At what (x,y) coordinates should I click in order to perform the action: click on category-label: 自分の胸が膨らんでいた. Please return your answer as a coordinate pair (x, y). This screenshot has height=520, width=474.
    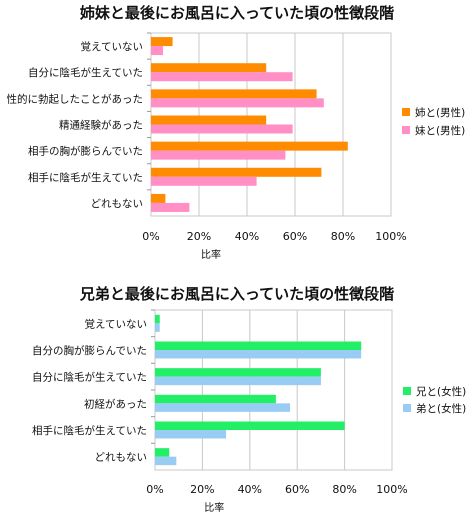
    Looking at the image, I should click on (89, 350).